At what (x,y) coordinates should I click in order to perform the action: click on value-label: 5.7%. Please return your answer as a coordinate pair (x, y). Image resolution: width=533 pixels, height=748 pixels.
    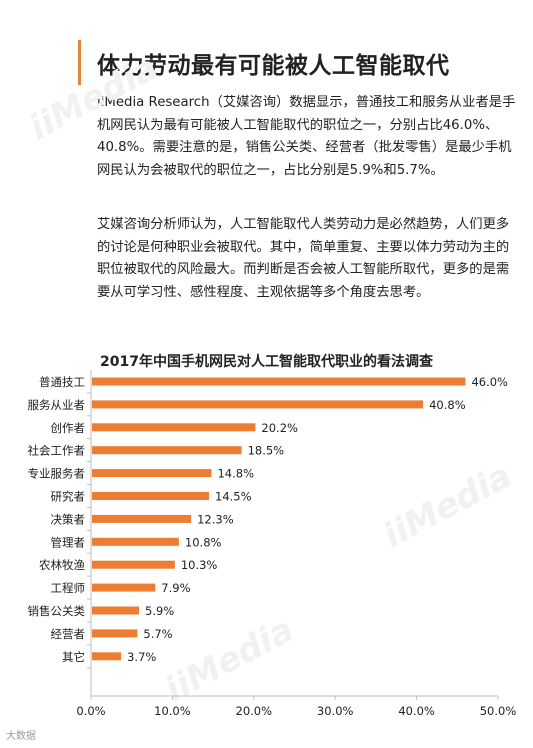
    Looking at the image, I should click on (157, 634).